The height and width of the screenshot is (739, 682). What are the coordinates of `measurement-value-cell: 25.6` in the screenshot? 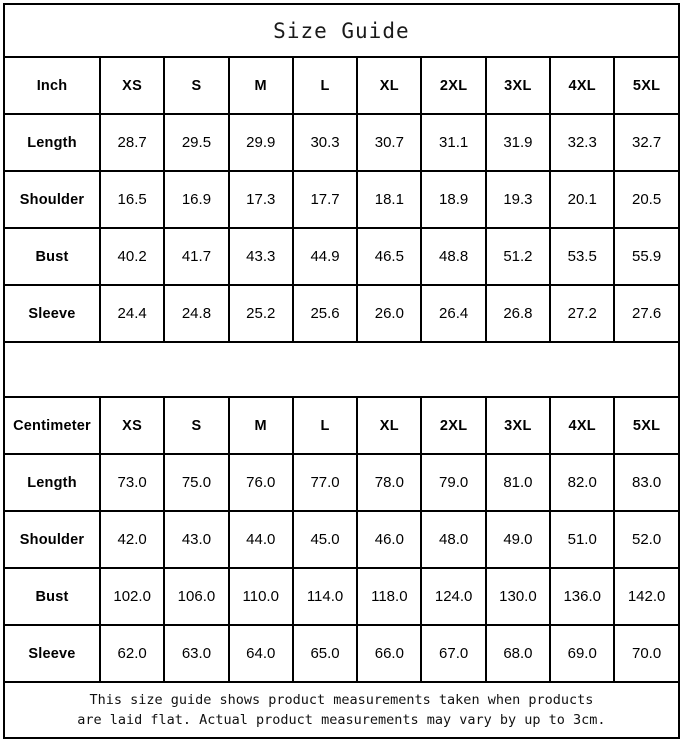 It's located at (325, 313).